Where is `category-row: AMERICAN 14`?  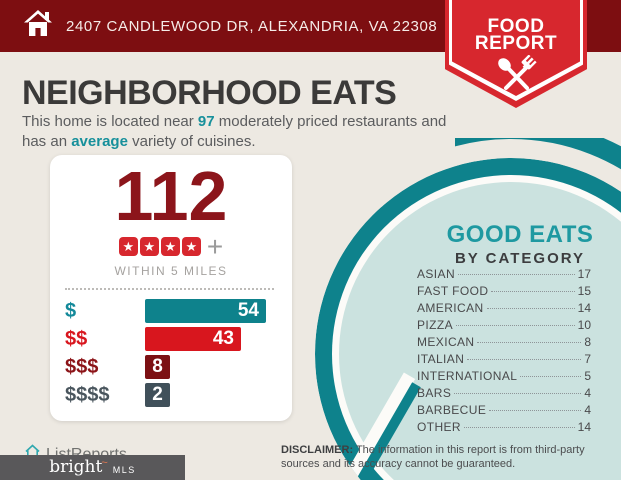
category-row: AMERICAN 14 is located at coordinates (504, 309).